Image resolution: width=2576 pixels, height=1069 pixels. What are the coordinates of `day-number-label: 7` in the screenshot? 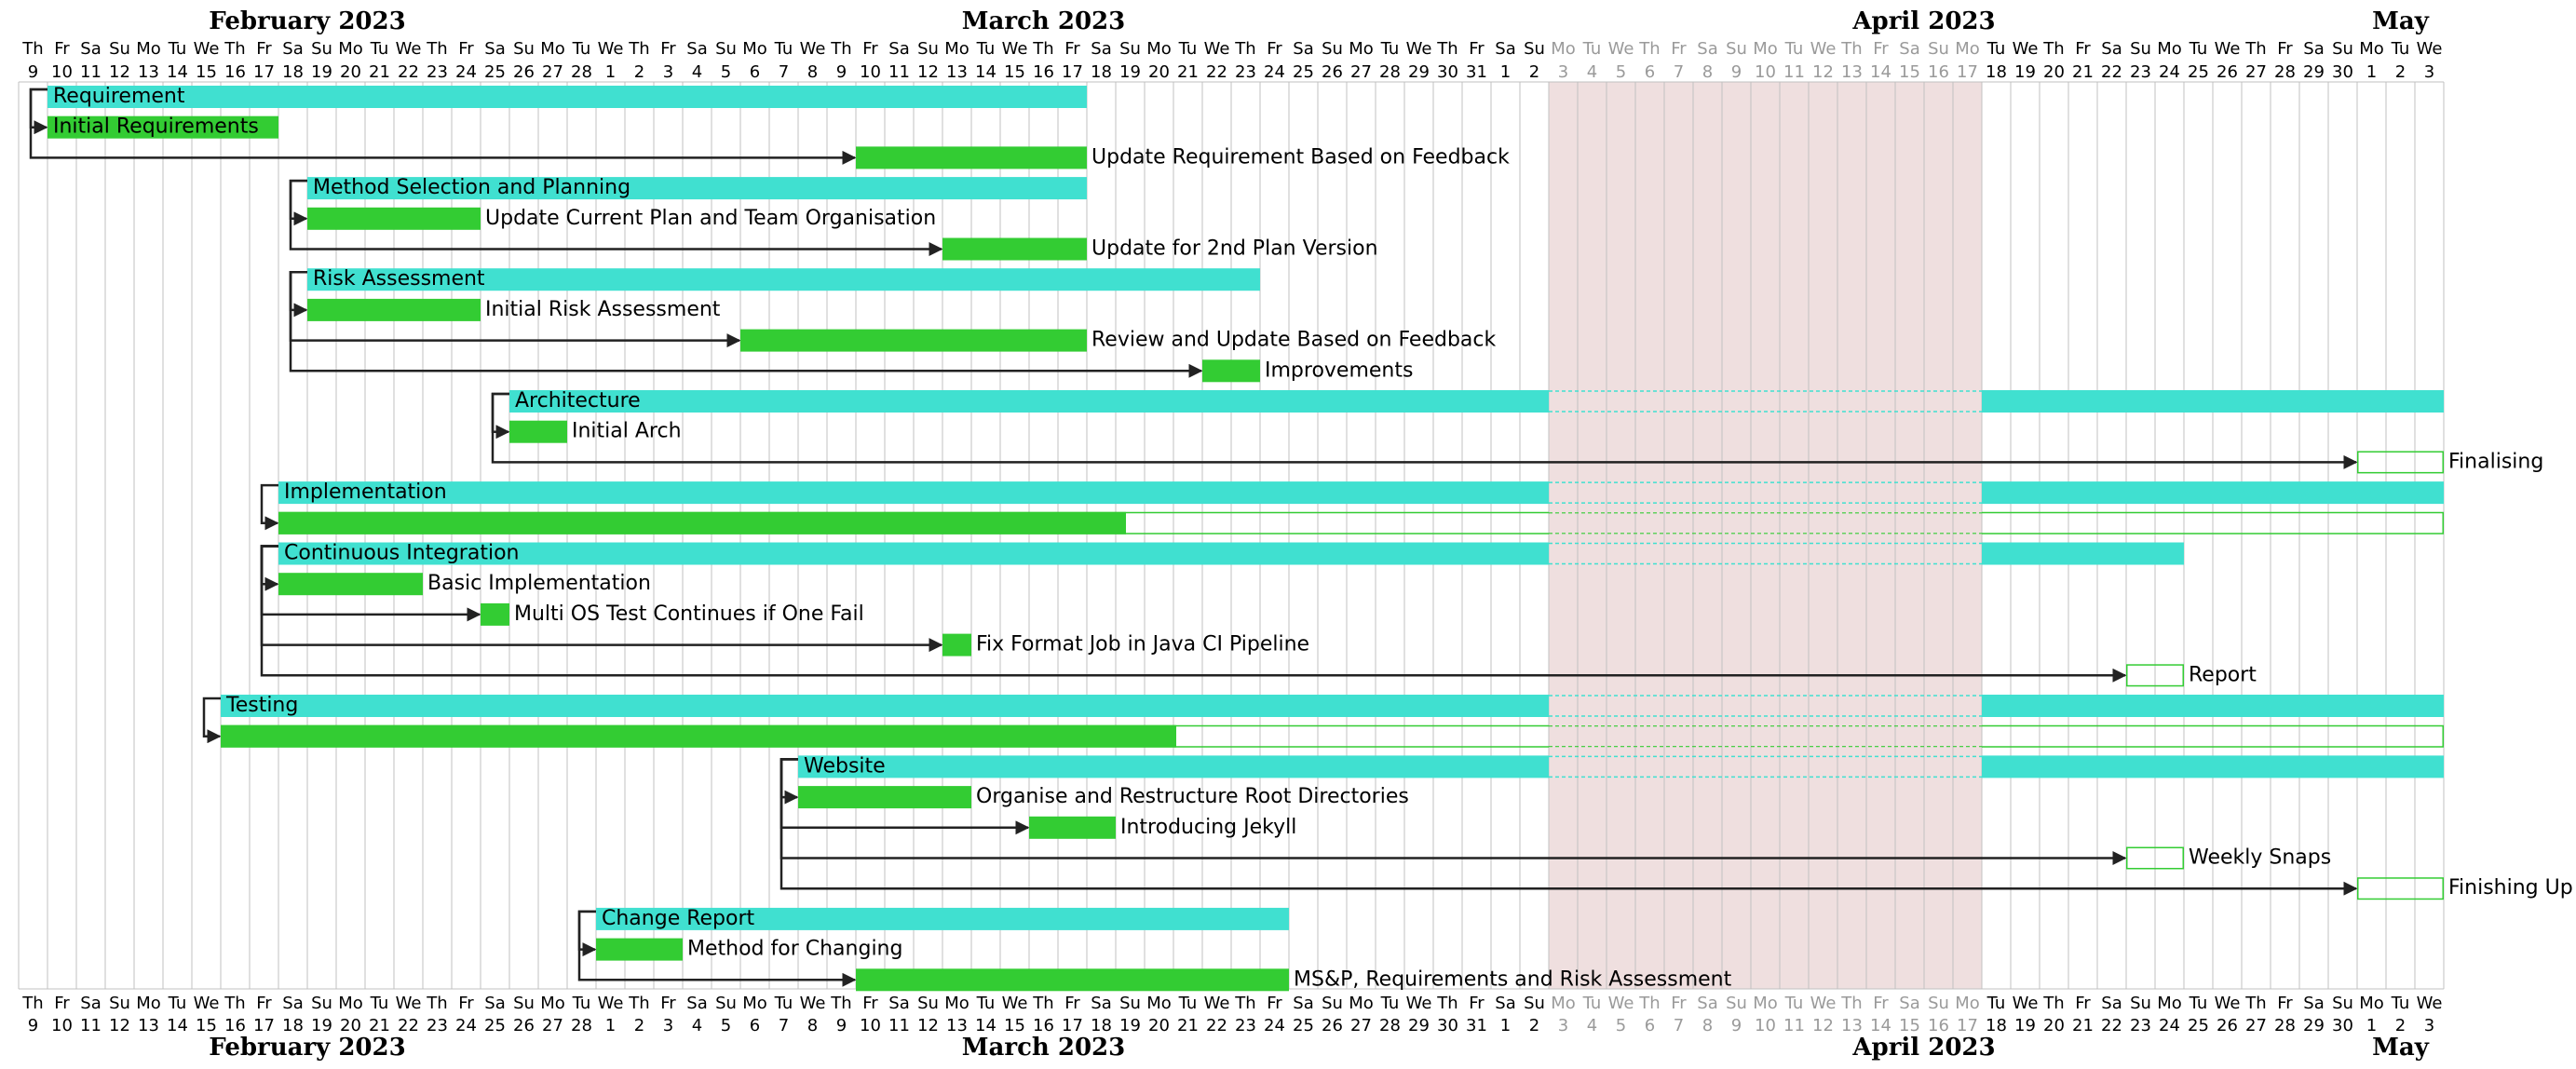 It's located at (1679, 72).